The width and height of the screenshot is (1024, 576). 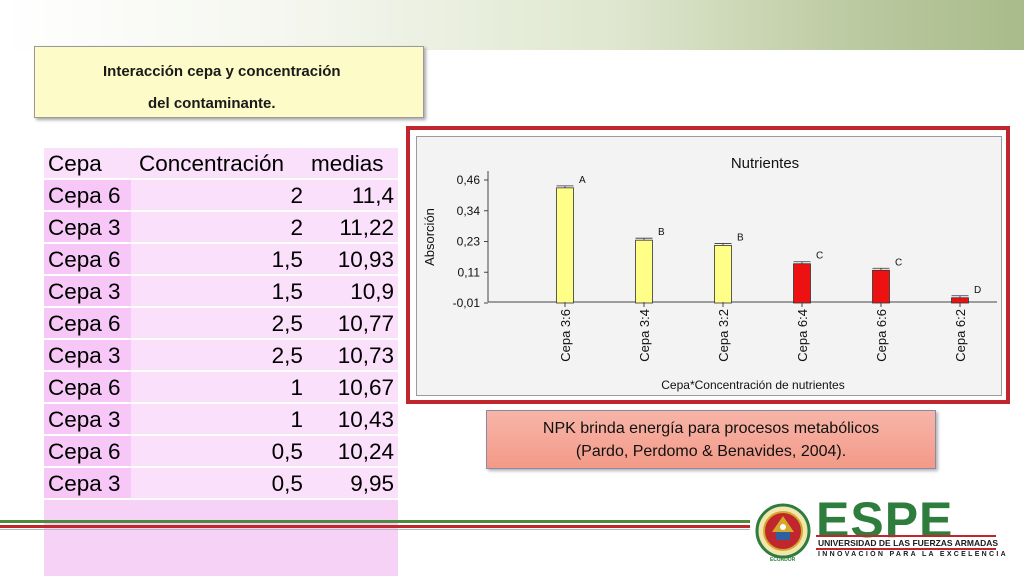 I want to click on chart-title: Nutrientes, so click(x=765, y=163).